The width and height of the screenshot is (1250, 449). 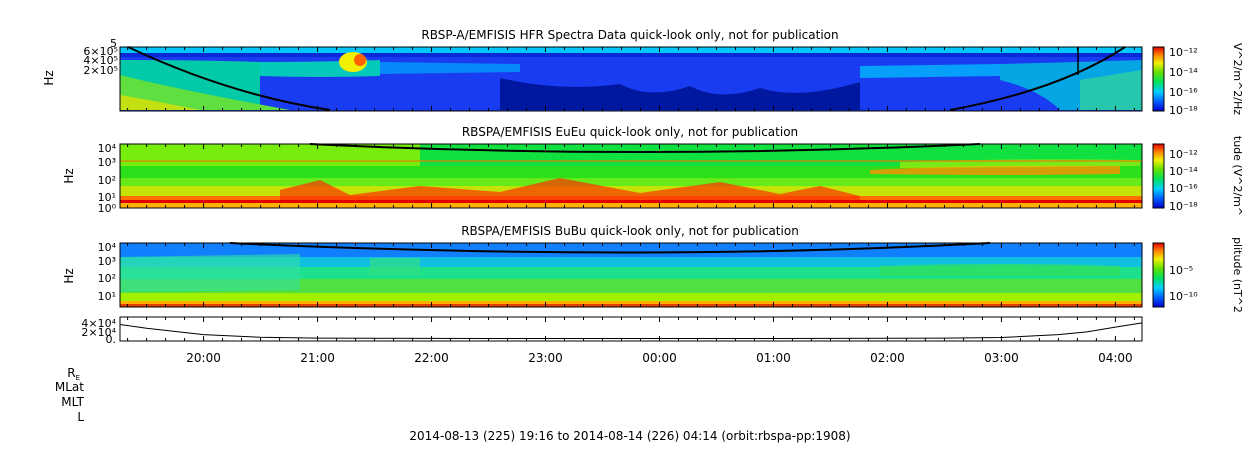 I want to click on panel-bubu-ytick: 10¹, so click(x=107, y=296).